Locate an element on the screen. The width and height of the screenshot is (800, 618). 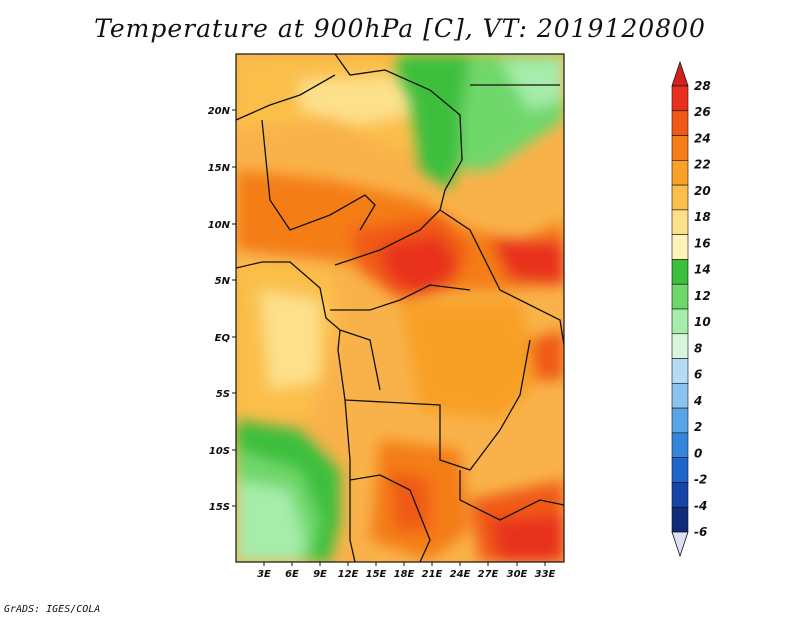
lon-label: 30E is located at coordinates (517, 574).